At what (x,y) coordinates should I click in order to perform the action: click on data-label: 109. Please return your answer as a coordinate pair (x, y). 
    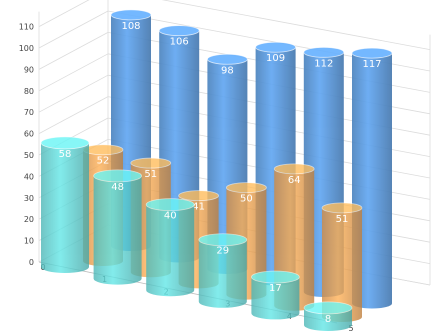
    Looking at the image, I should click on (275, 58).